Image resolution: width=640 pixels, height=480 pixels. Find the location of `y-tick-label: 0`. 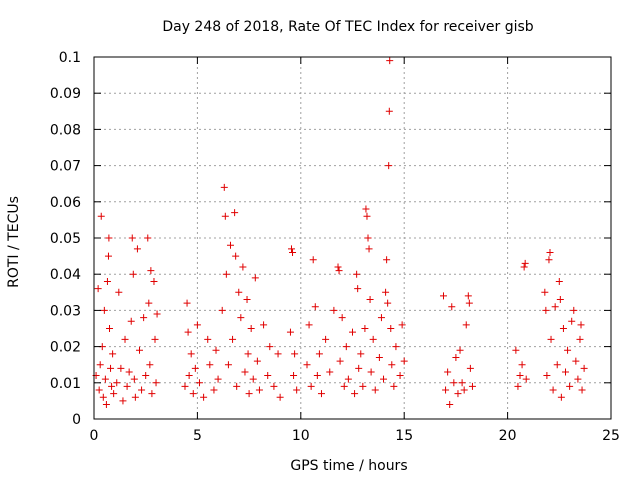

y-tick-label: 0 is located at coordinates (76, 420).